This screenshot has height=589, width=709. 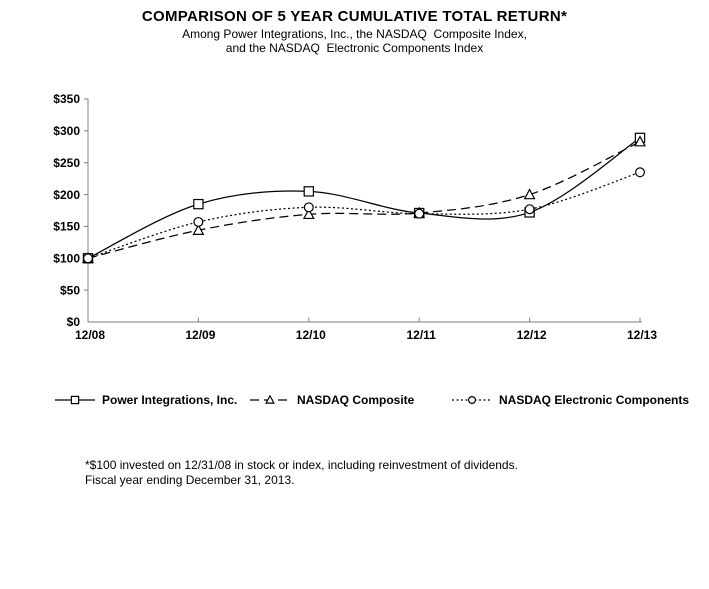 I want to click on svg-text: $200, so click(x=66, y=195).